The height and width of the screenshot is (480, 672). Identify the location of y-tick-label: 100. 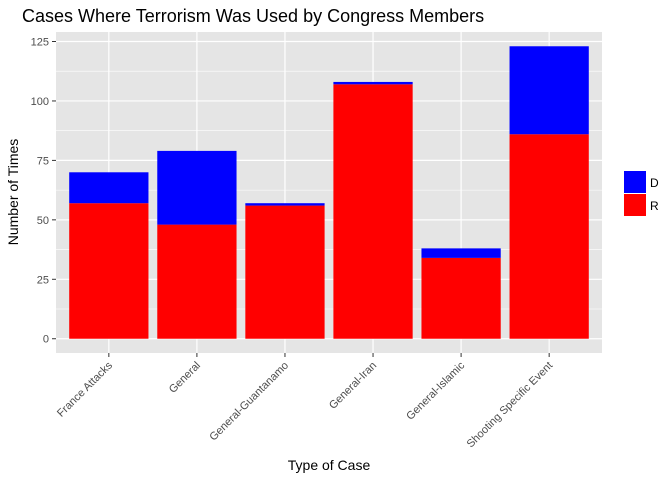
(40, 102).